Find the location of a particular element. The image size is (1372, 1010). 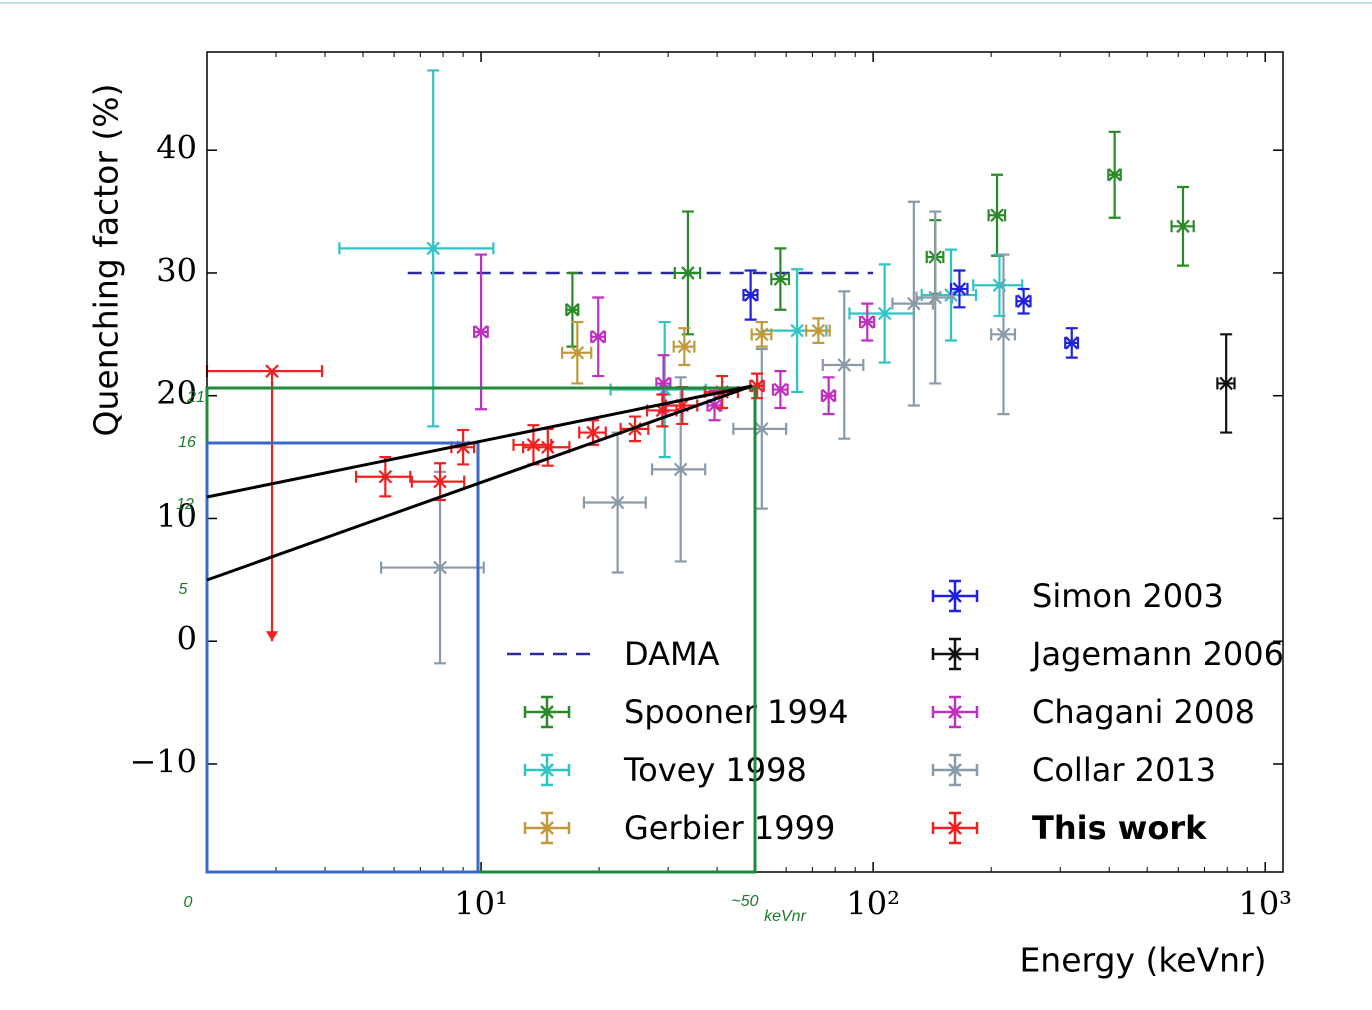

legend-entry: Simon 2003 is located at coordinates (1077, 596).